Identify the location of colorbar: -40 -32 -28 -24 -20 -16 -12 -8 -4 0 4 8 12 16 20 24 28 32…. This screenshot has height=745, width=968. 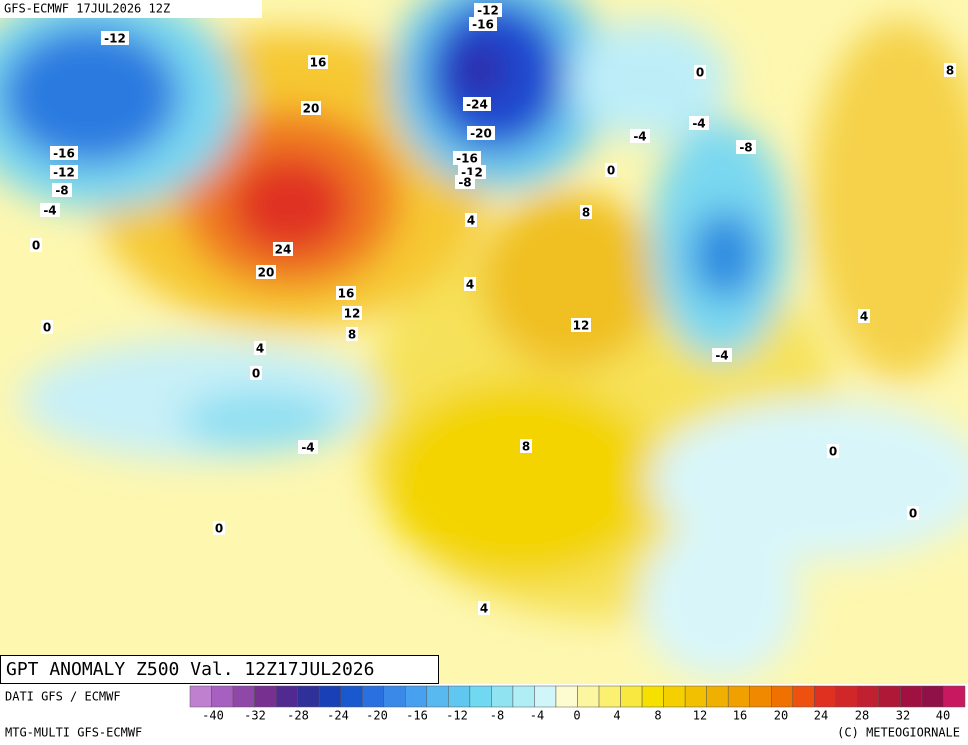
(577, 704).